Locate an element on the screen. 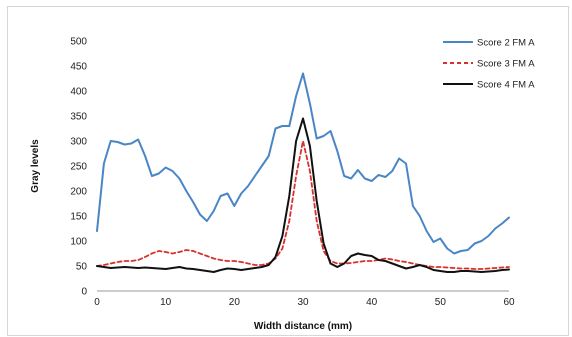 The height and width of the screenshot is (337, 572). y-axis-ticks: 0 50 100 150 200 250 300 350 400 450 500 is located at coordinates (78, 167).